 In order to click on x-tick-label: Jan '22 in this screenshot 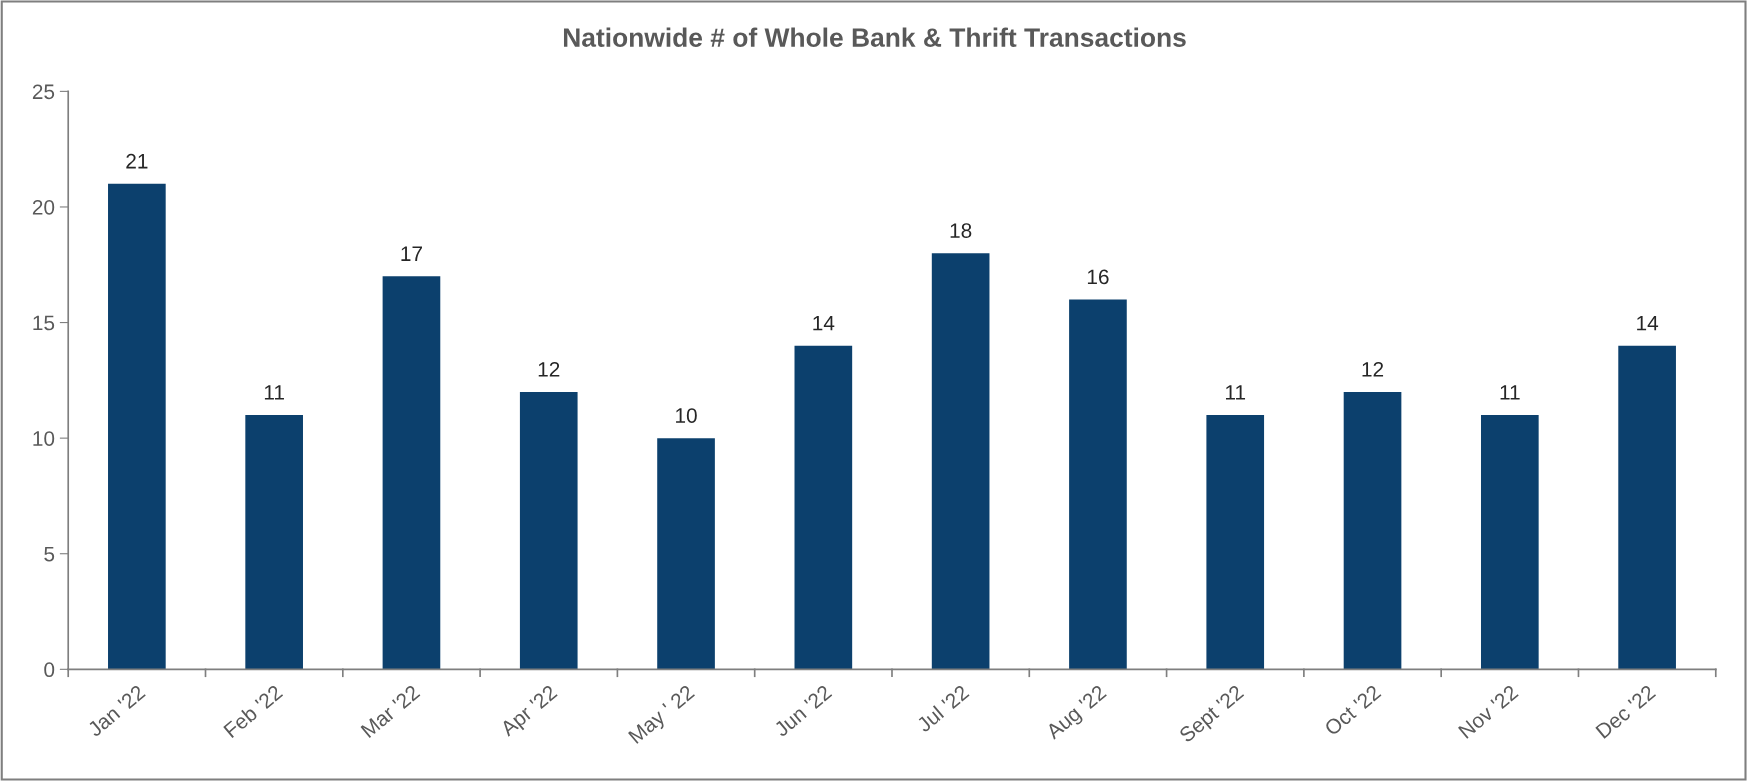, I will do `click(116, 711)`.